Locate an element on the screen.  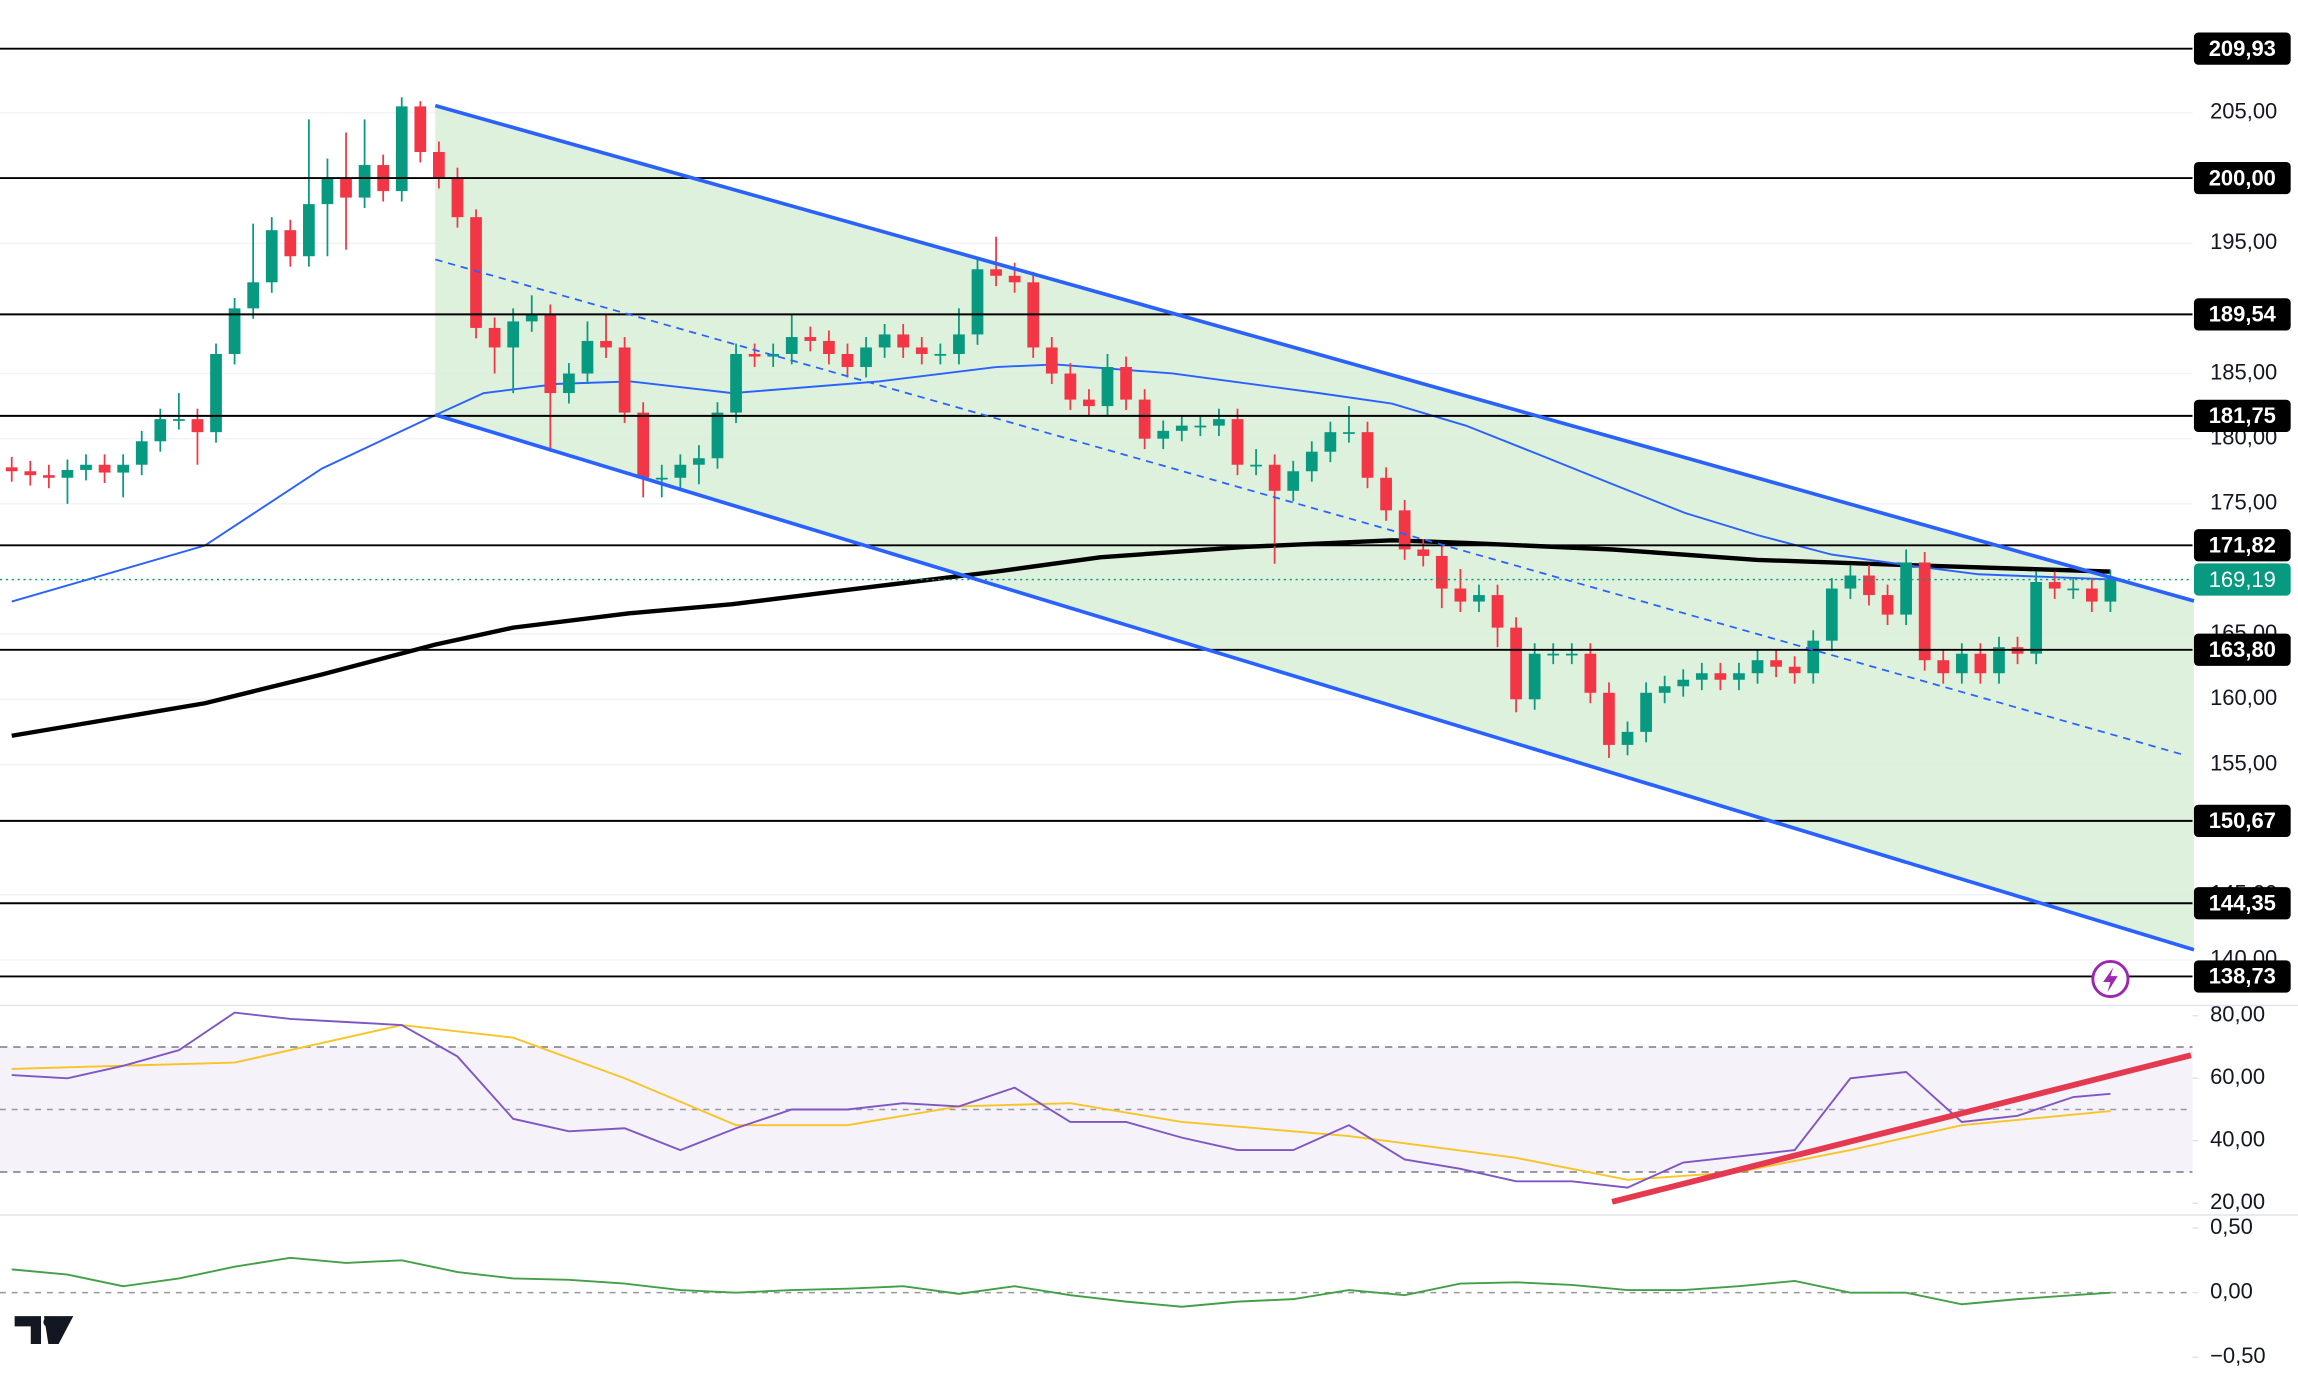
level-label: 181,75 is located at coordinates (2242, 415).